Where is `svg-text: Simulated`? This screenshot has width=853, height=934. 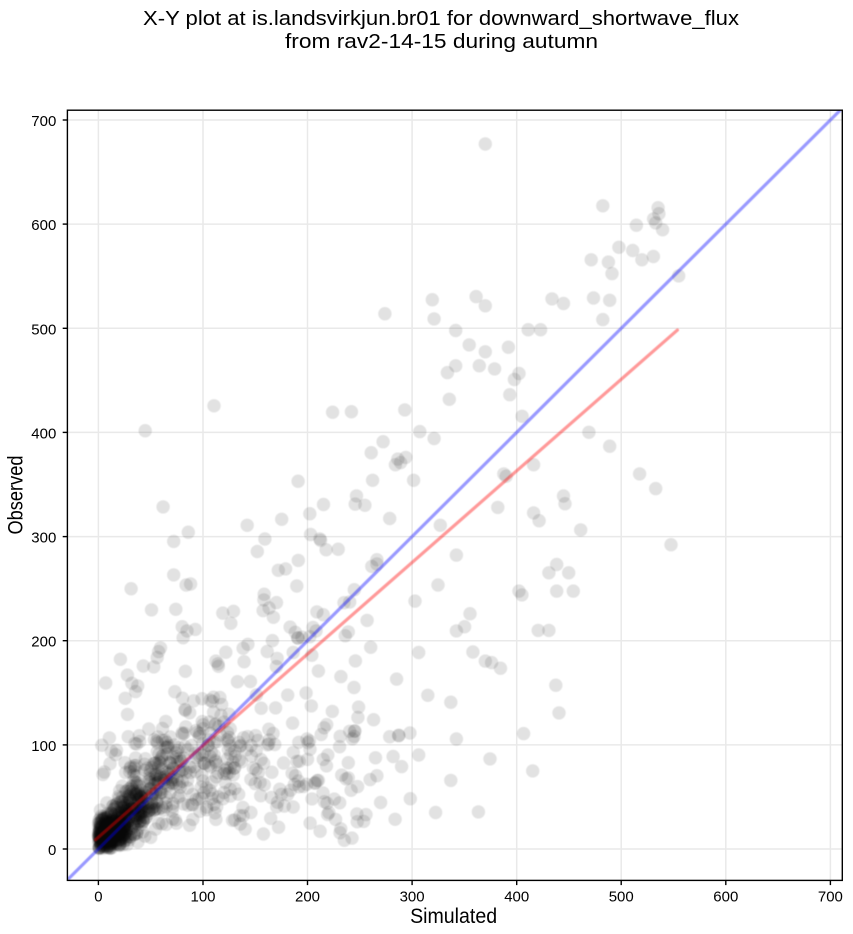
svg-text: Simulated is located at coordinates (453, 916).